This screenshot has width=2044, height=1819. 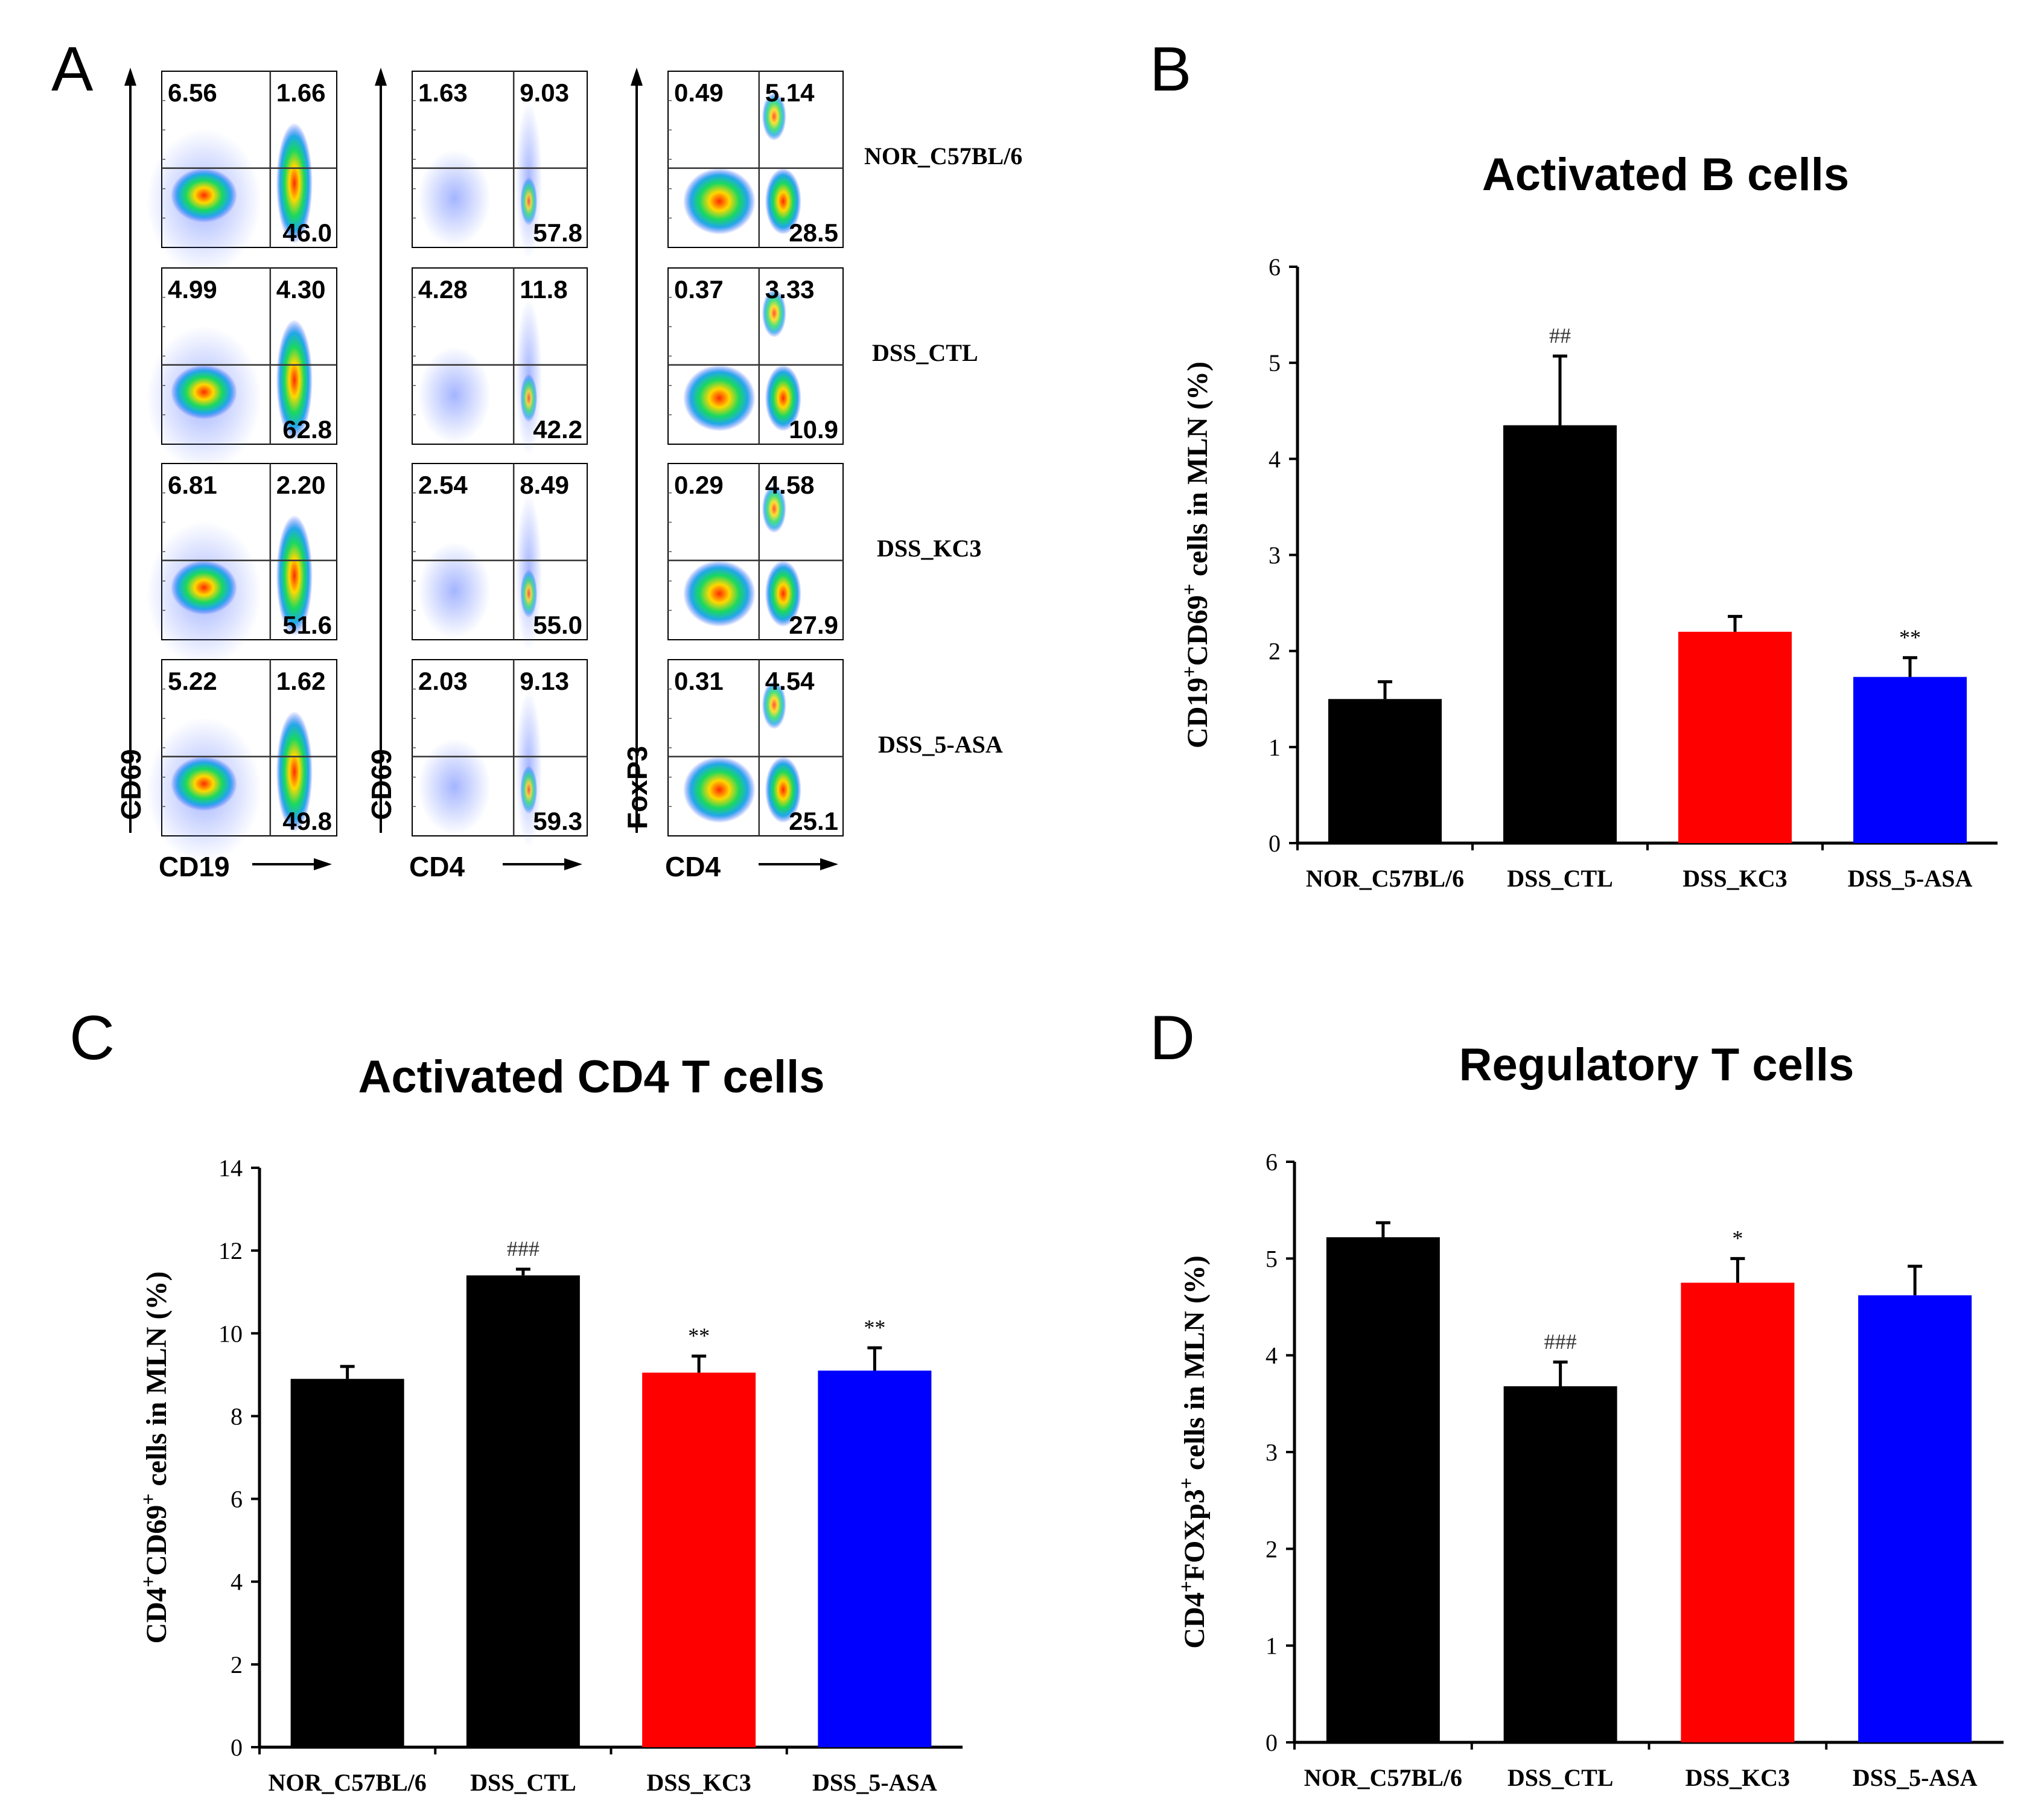 What do you see at coordinates (242, 760) in the screenshot?
I see `flow-plot: 5.22 1.62 49.8` at bounding box center [242, 760].